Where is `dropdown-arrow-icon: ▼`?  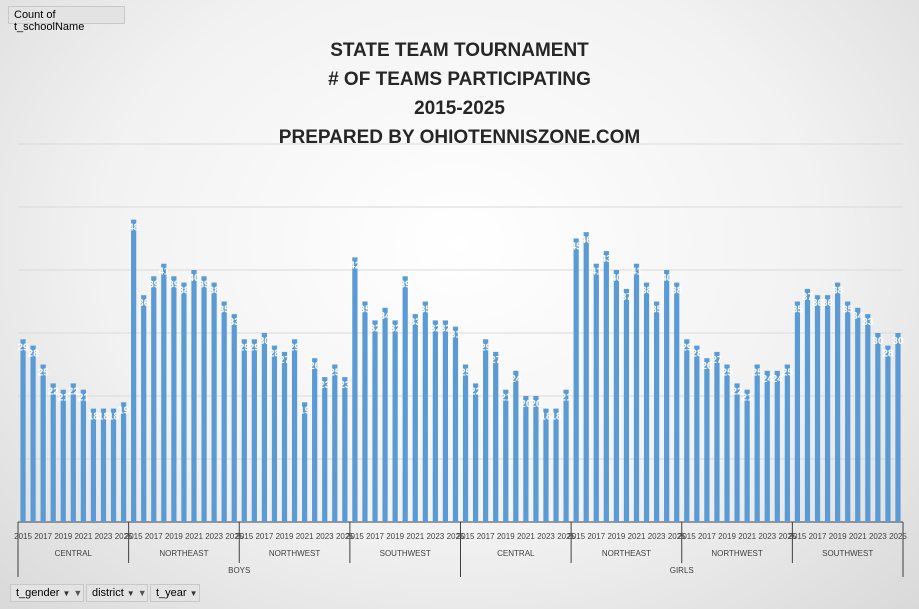
dropdown-arrow-icon: ▼ is located at coordinates (130, 593).